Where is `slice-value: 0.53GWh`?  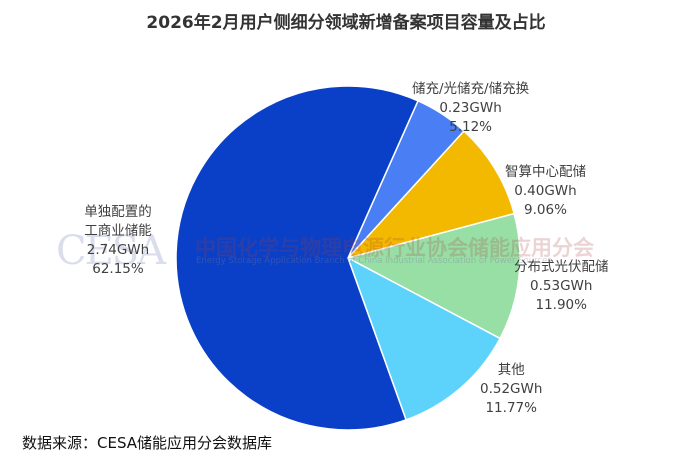 slice-value: 0.53GWh is located at coordinates (561, 286).